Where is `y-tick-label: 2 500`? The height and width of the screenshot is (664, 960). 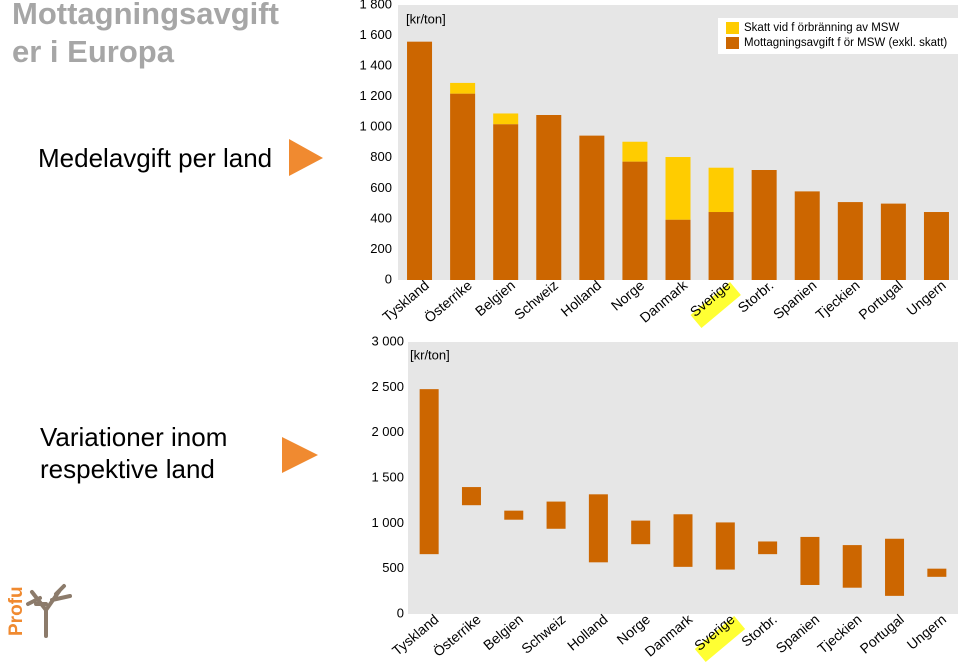
y-tick-label: 2 500 is located at coordinates (387, 386).